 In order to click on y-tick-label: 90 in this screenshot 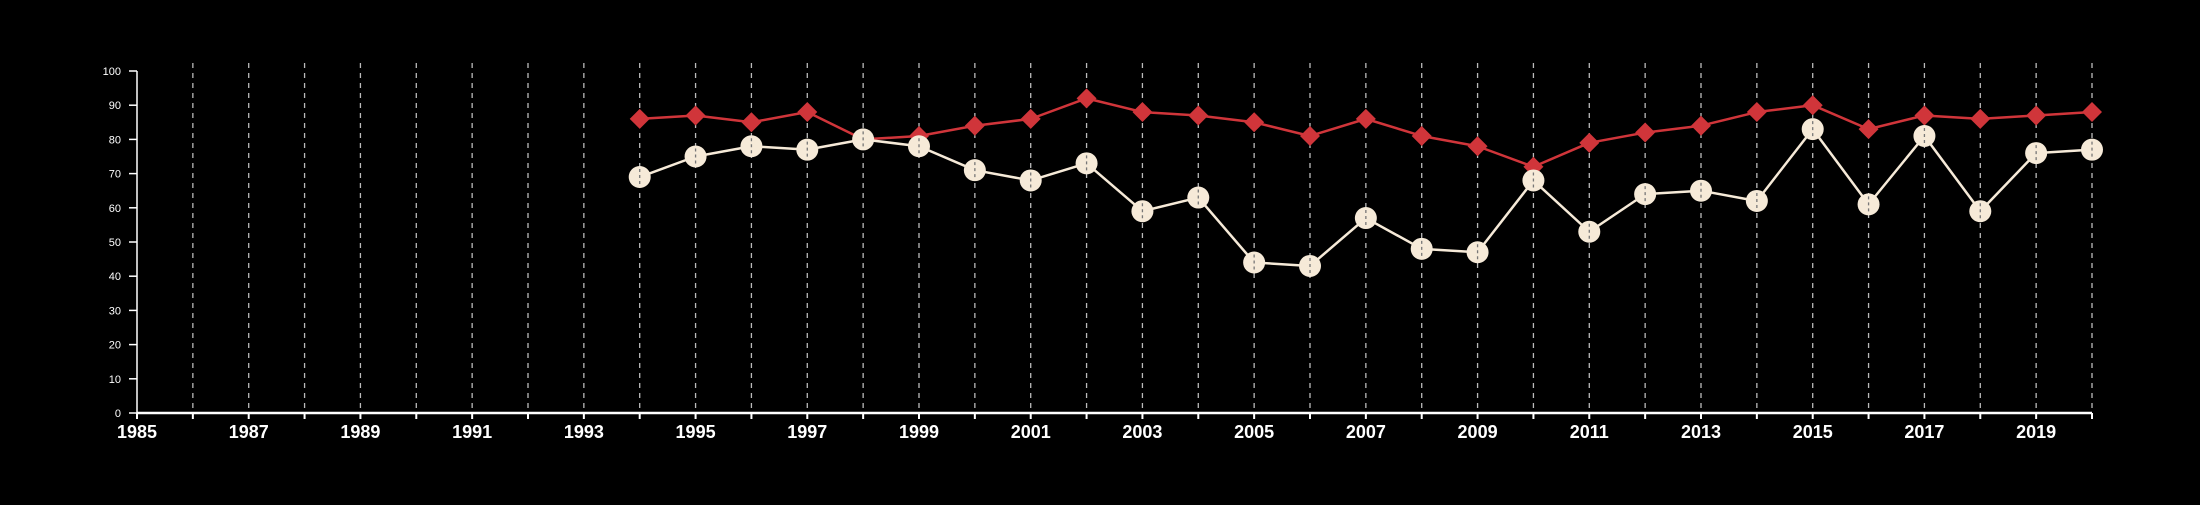, I will do `click(115, 106)`.